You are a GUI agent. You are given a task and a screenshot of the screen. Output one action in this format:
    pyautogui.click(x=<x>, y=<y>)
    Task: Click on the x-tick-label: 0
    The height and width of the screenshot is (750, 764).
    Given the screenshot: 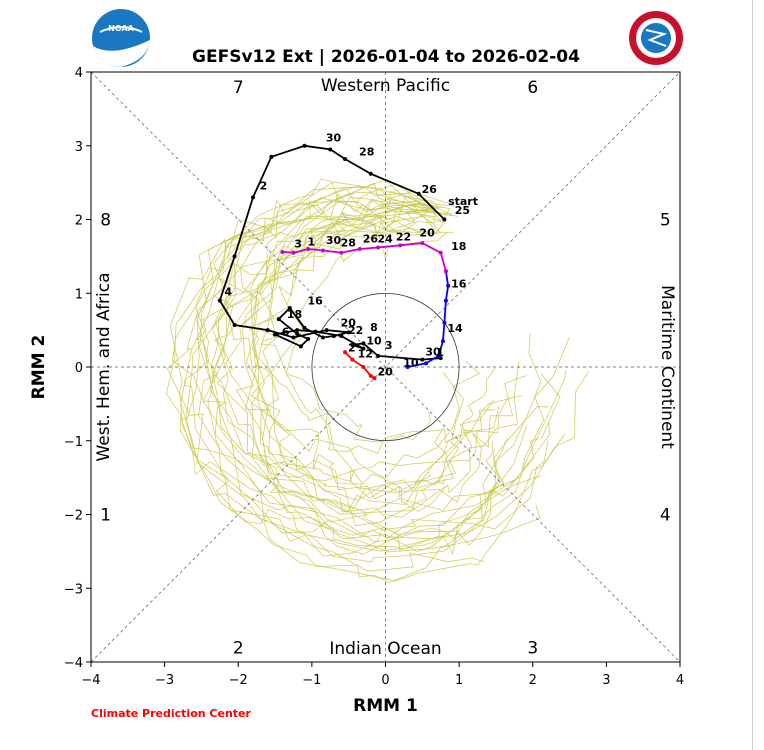 What is the action you would take?
    pyautogui.click(x=385, y=680)
    